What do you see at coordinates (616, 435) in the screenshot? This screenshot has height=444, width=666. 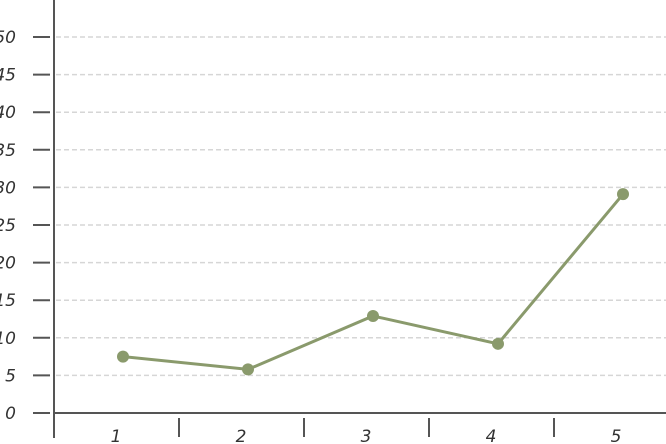 I see `x-tick-label: 5` at bounding box center [616, 435].